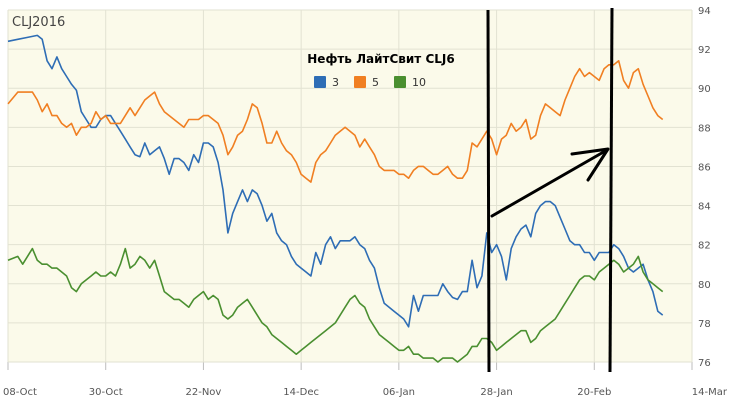 Image resolution: width=730 pixels, height=403 pixels. Describe the element at coordinates (704, 11) in the screenshot. I see `y-tick-label: 94` at that location.